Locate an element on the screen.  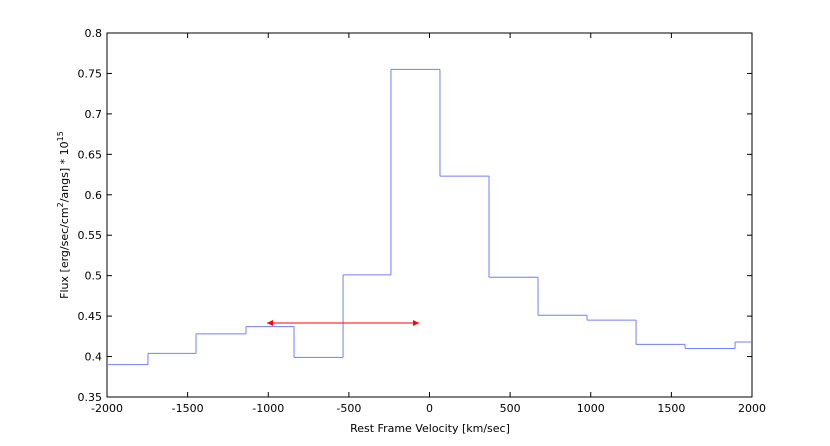
y-label-sup: 2 is located at coordinates (60, 204).